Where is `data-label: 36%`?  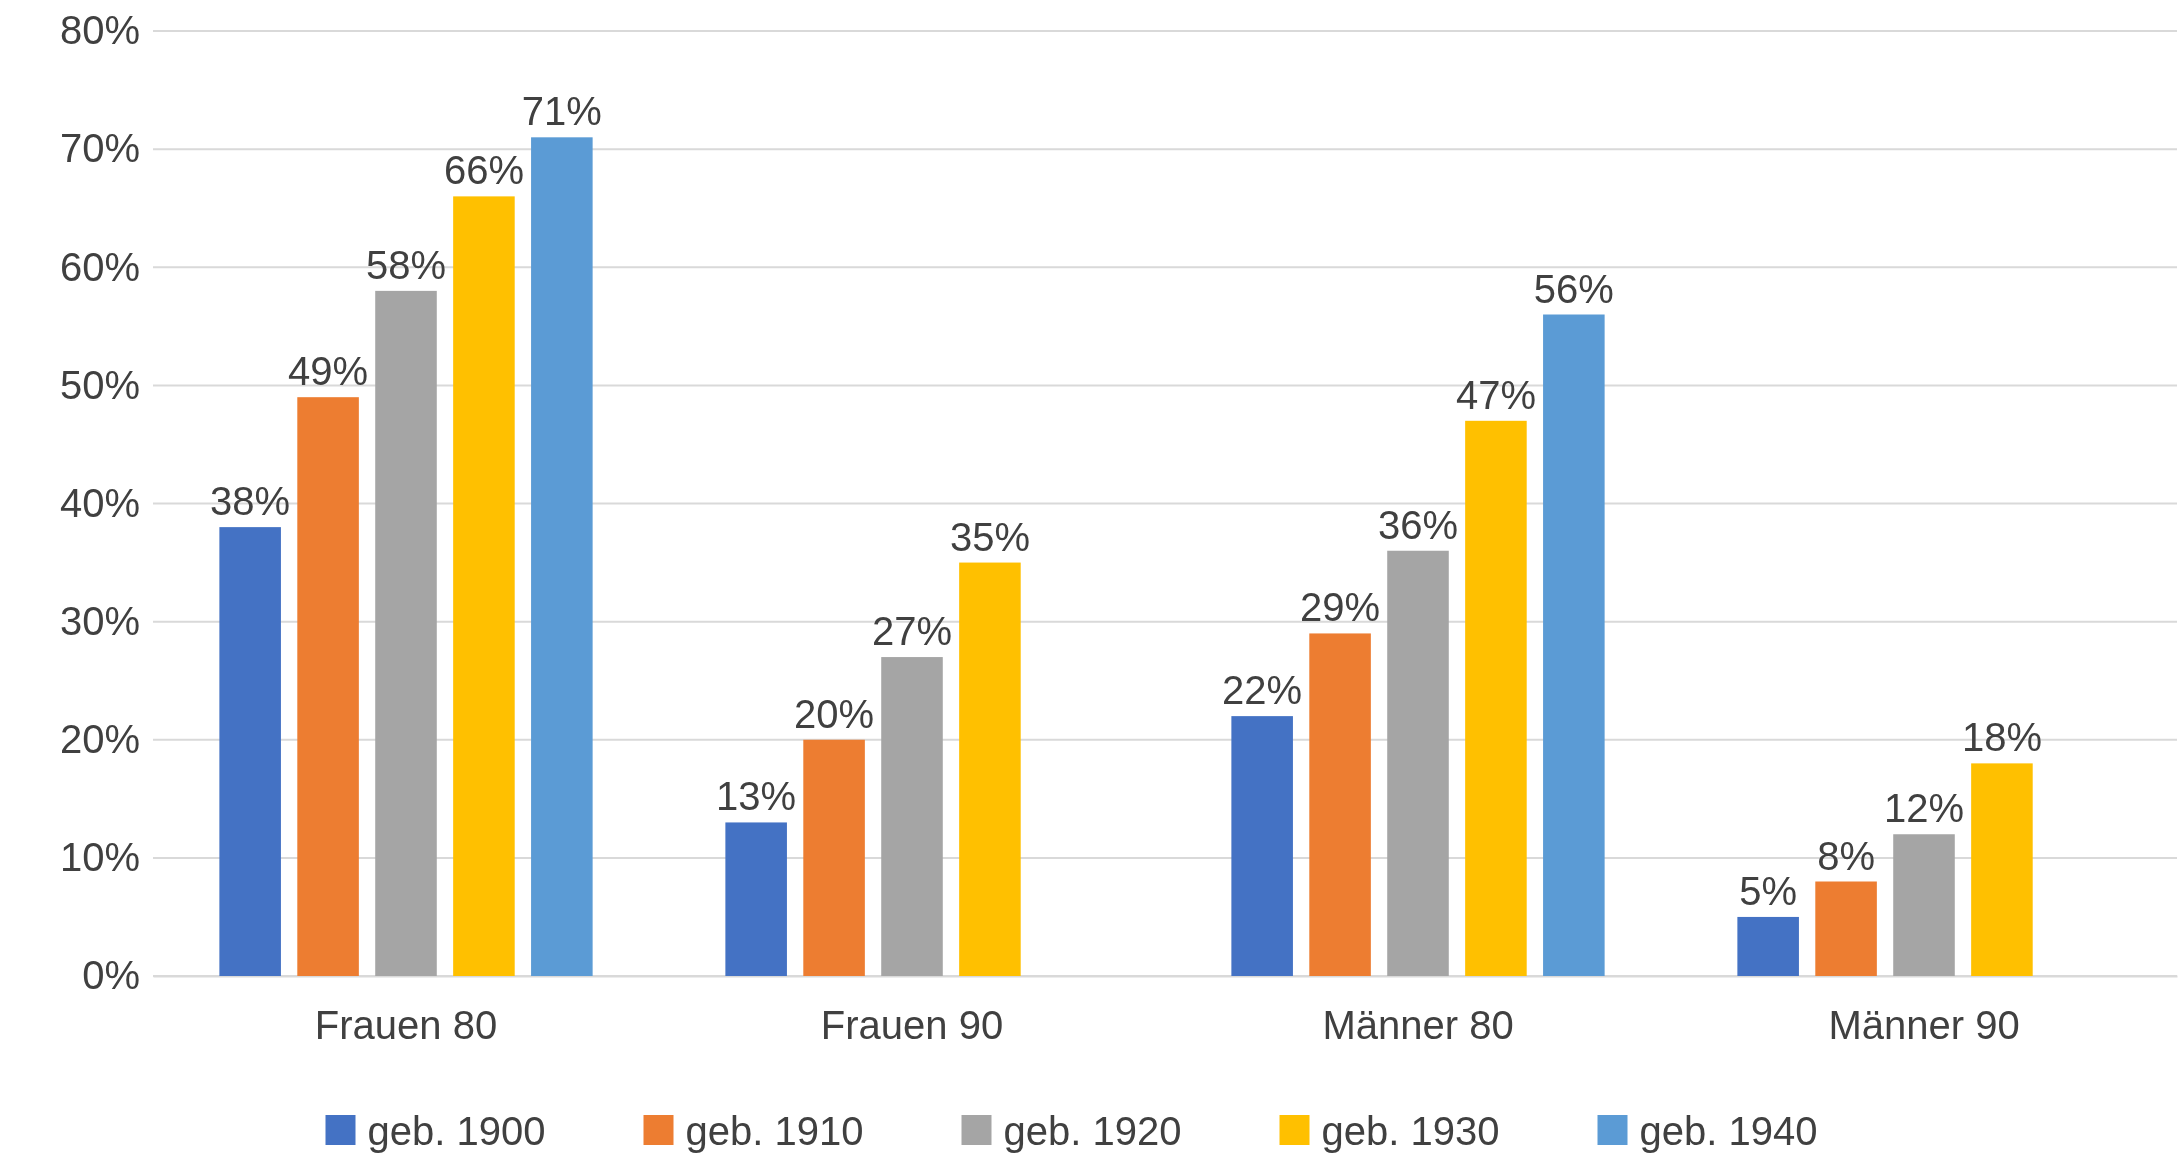 data-label: 36% is located at coordinates (1418, 524).